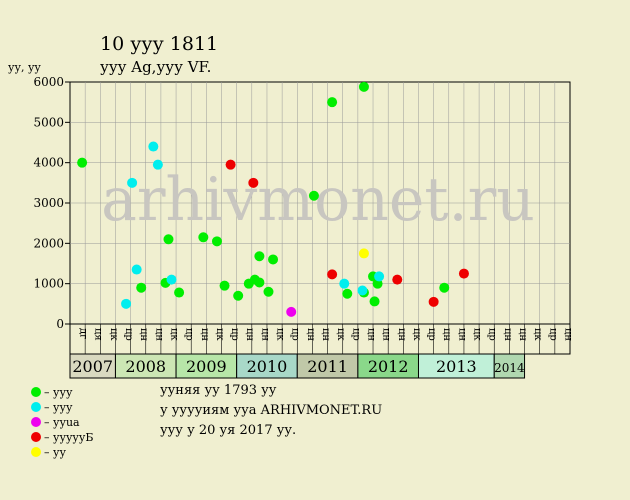 The height and width of the screenshot is (500, 630). What do you see at coordinates (159, 44) in the screenshot?
I see `chart-title: 10 ууу 1811` at bounding box center [159, 44].